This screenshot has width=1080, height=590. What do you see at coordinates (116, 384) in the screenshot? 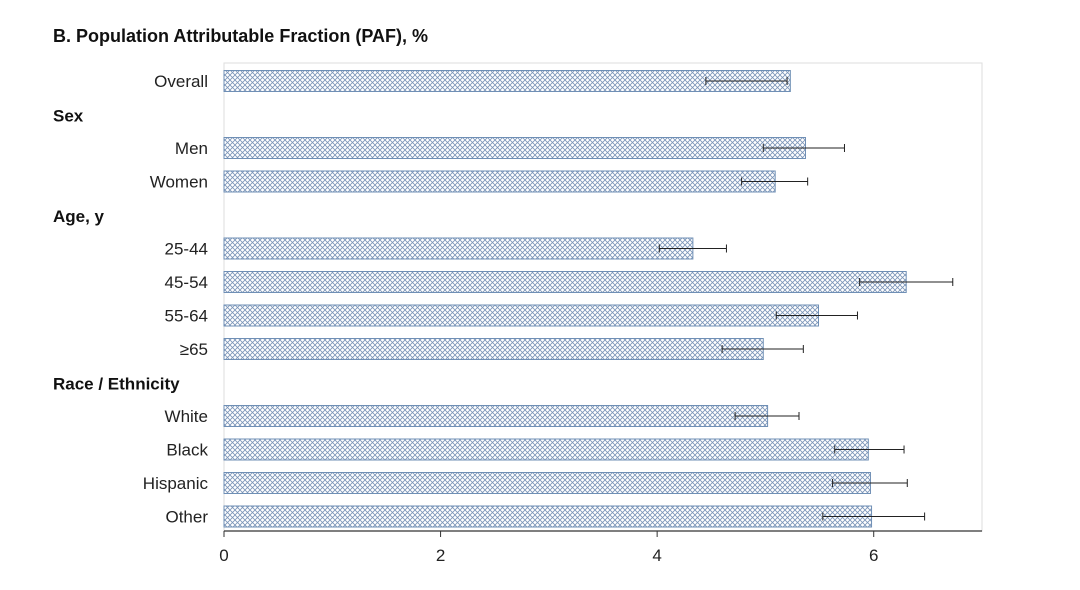
I see `group-label: Race / Ethnicity` at bounding box center [116, 384].